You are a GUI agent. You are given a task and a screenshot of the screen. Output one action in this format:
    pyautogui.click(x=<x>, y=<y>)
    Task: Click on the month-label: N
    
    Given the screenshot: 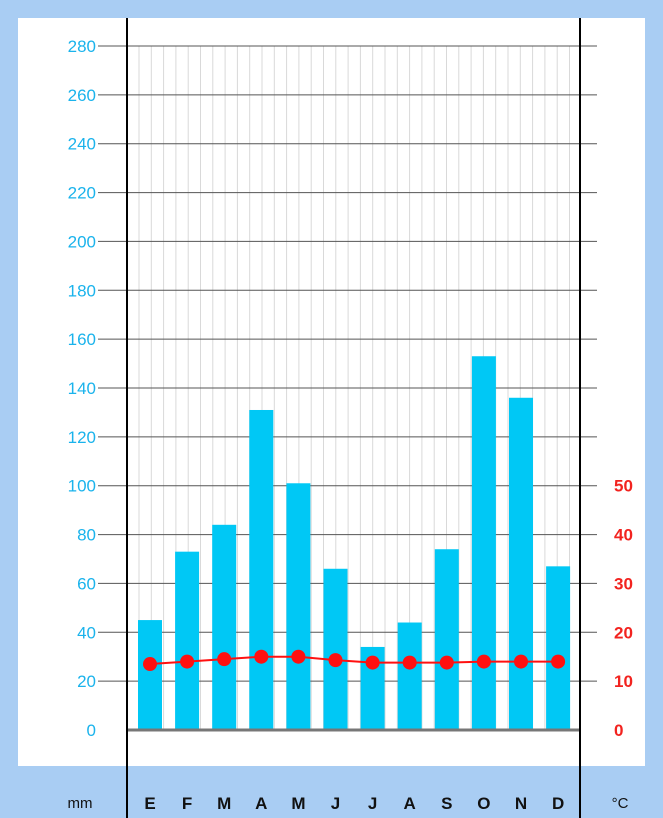 What is the action you would take?
    pyautogui.click(x=521, y=803)
    